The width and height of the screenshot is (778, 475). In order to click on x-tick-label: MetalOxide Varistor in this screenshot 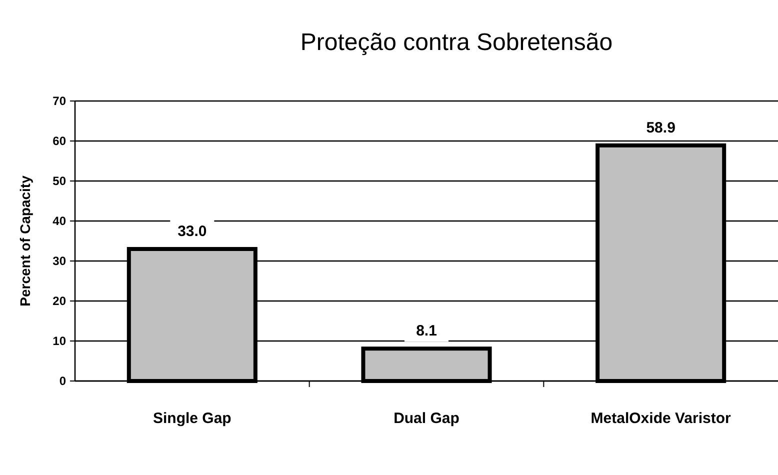, I will do `click(661, 418)`.